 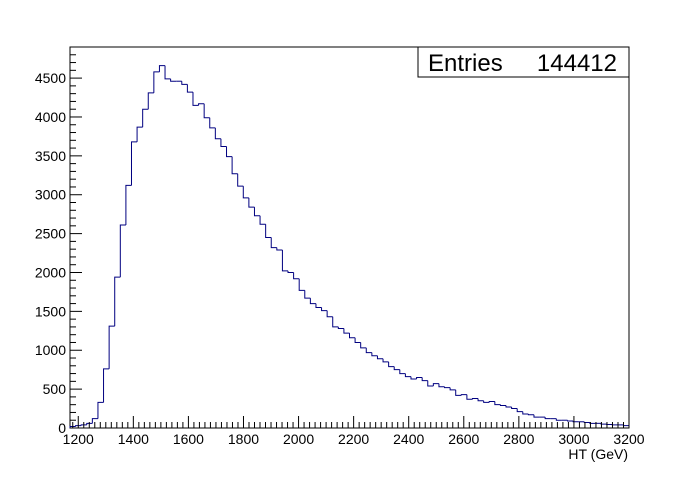 What do you see at coordinates (50, 234) in the screenshot?
I see `y-tick-label: 2500` at bounding box center [50, 234].